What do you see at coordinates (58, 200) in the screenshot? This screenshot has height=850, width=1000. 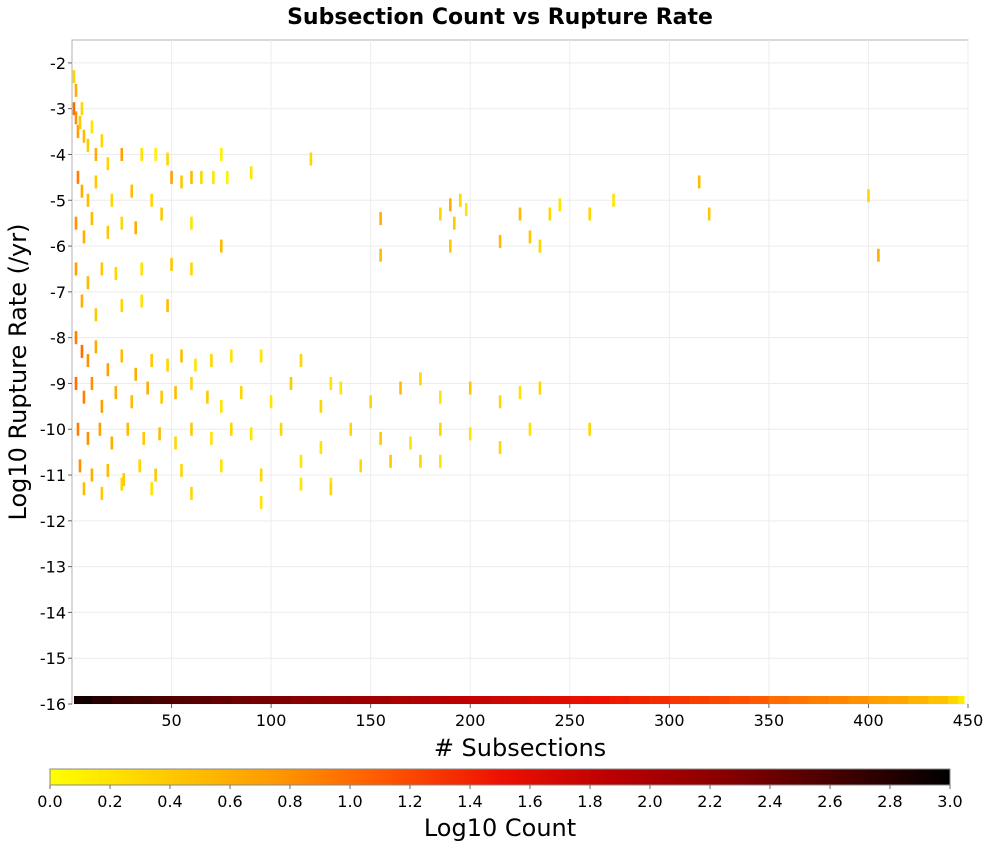 I see `y-tick-label: -5` at bounding box center [58, 200].